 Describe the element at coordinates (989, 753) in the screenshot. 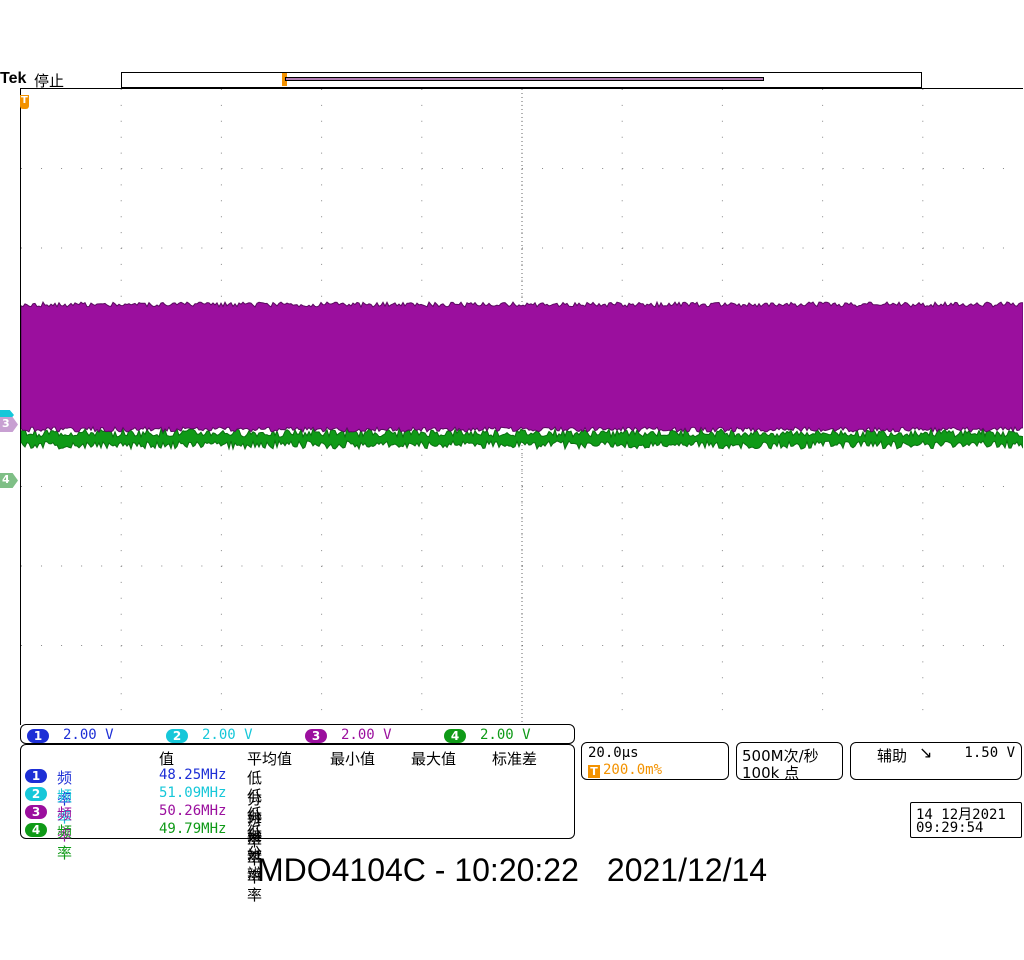

I see `trigger-level: 1.50 V` at that location.